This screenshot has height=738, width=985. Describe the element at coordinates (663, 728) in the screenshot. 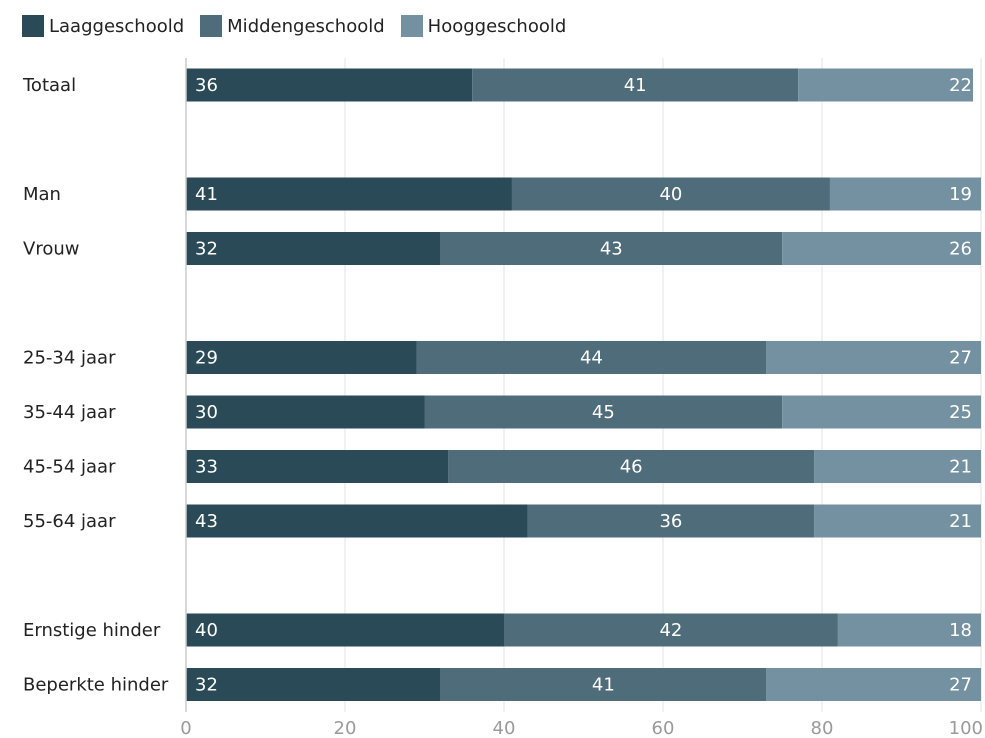

I see `x-tick-label: 60` at that location.